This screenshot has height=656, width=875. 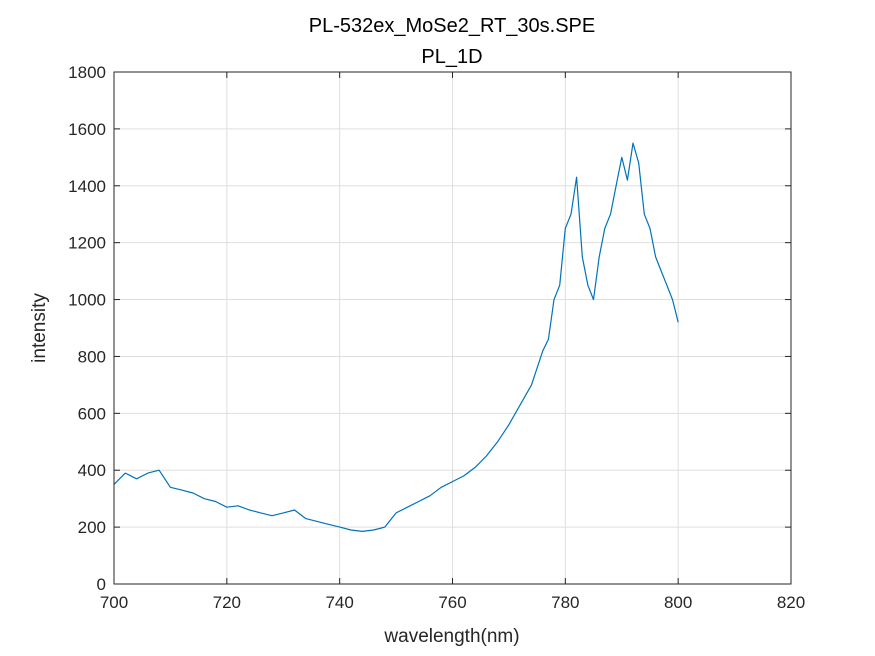 I want to click on y-tick-label: 1600, so click(x=87, y=129).